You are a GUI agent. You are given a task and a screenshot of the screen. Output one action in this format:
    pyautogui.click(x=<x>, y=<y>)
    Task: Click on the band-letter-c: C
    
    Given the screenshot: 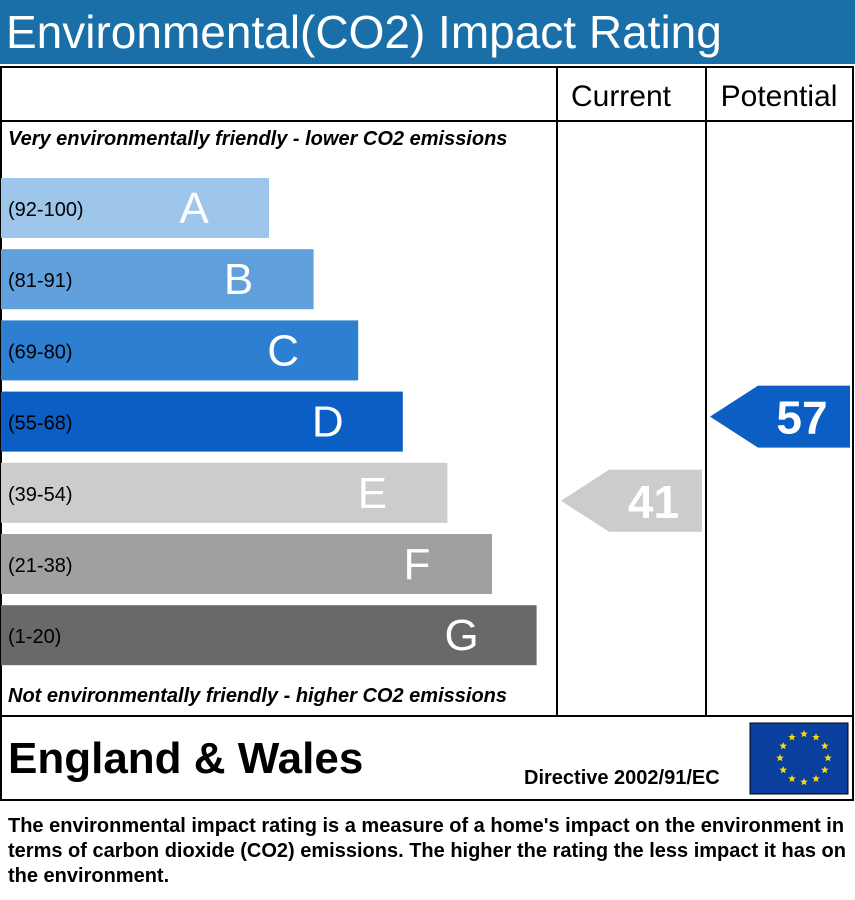 What is the action you would take?
    pyautogui.click(x=283, y=350)
    